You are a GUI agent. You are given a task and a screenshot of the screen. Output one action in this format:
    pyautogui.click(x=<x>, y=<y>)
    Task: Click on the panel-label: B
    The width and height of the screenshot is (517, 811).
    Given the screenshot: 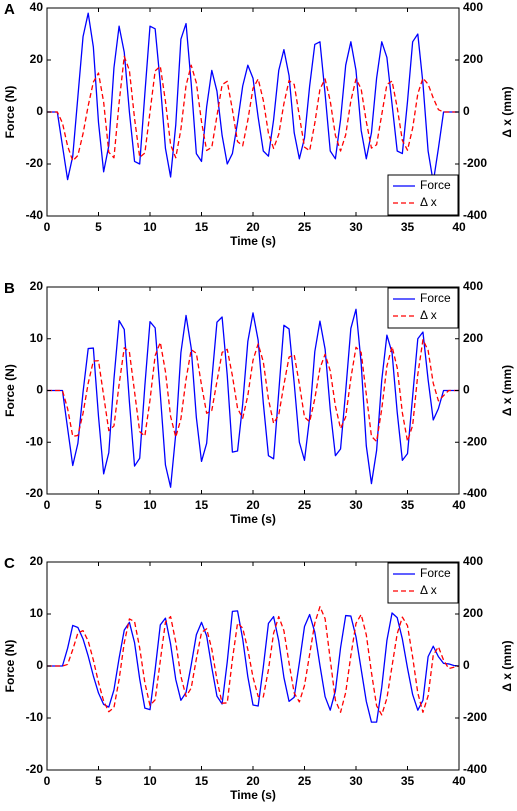 What is the action you would take?
    pyautogui.click(x=9, y=288)
    